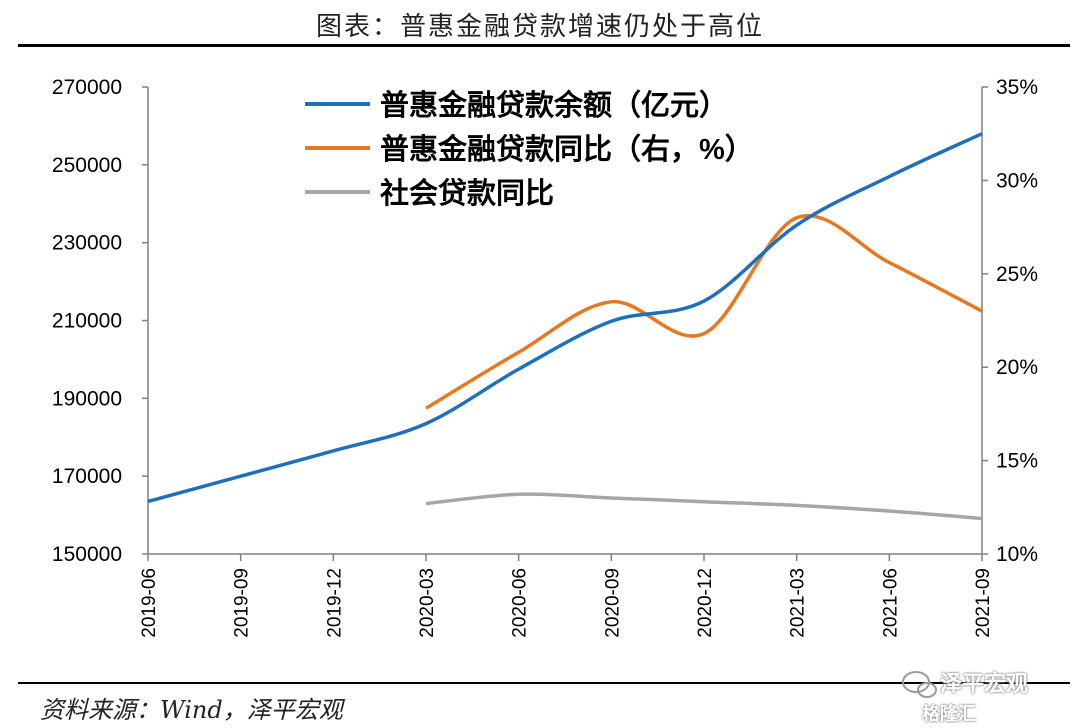 Image resolution: width=1080 pixels, height=728 pixels. Describe the element at coordinates (554, 105) in the screenshot. I see `legend-label-0: 普惠金融贷款余额（亿元）` at that location.